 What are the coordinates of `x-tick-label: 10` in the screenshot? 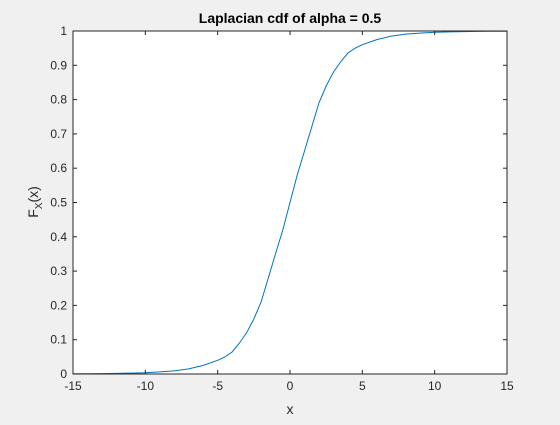 It's located at (435, 386).